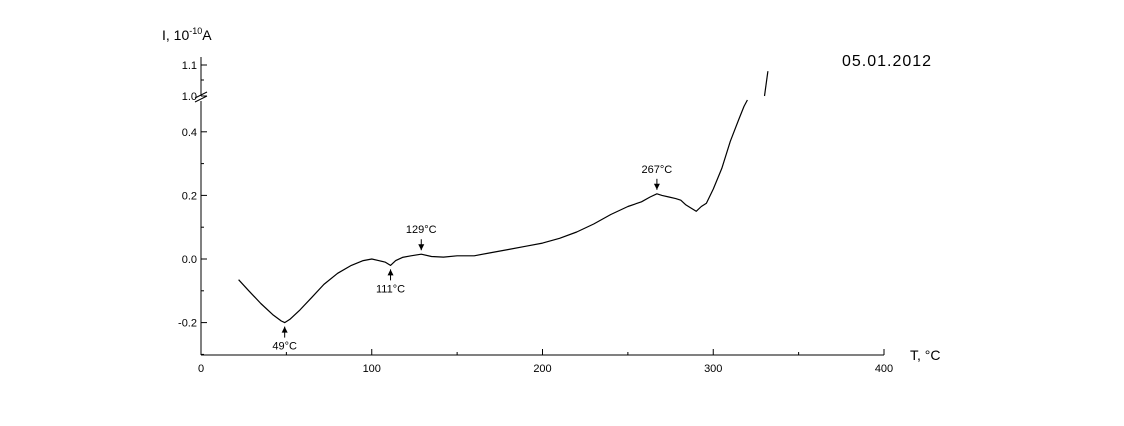 The width and height of the screenshot is (1124, 426). Describe the element at coordinates (189, 66) in the screenshot. I see `y-tick-label: 1.1` at that location.